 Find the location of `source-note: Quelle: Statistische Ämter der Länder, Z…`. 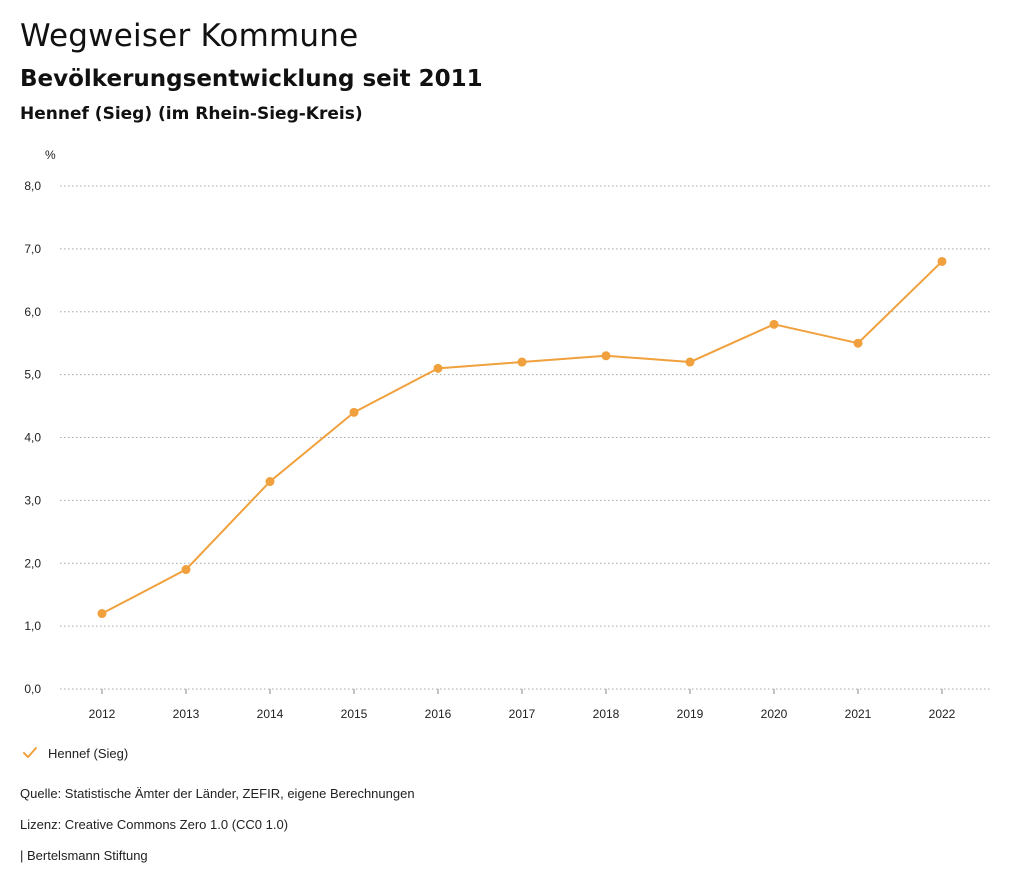

source-note: Quelle: Statistische Ämter der Länder, Z… is located at coordinates (217, 793).